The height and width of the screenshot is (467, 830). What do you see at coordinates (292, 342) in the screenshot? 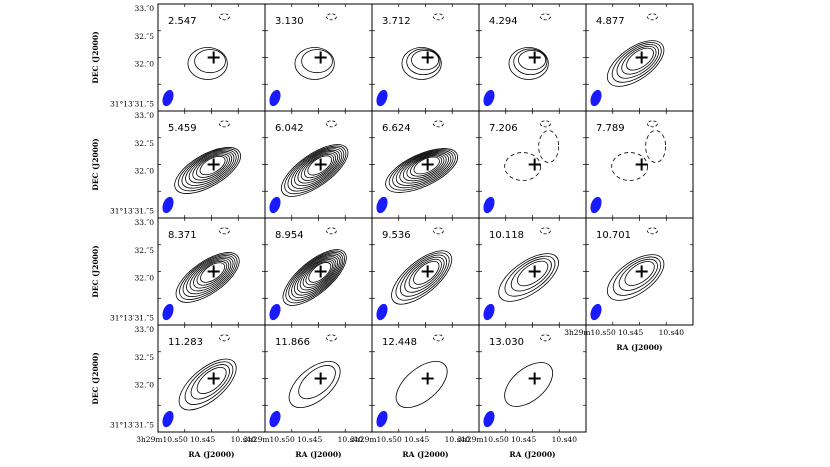
I see `velocity-label: 11.866` at bounding box center [292, 342].